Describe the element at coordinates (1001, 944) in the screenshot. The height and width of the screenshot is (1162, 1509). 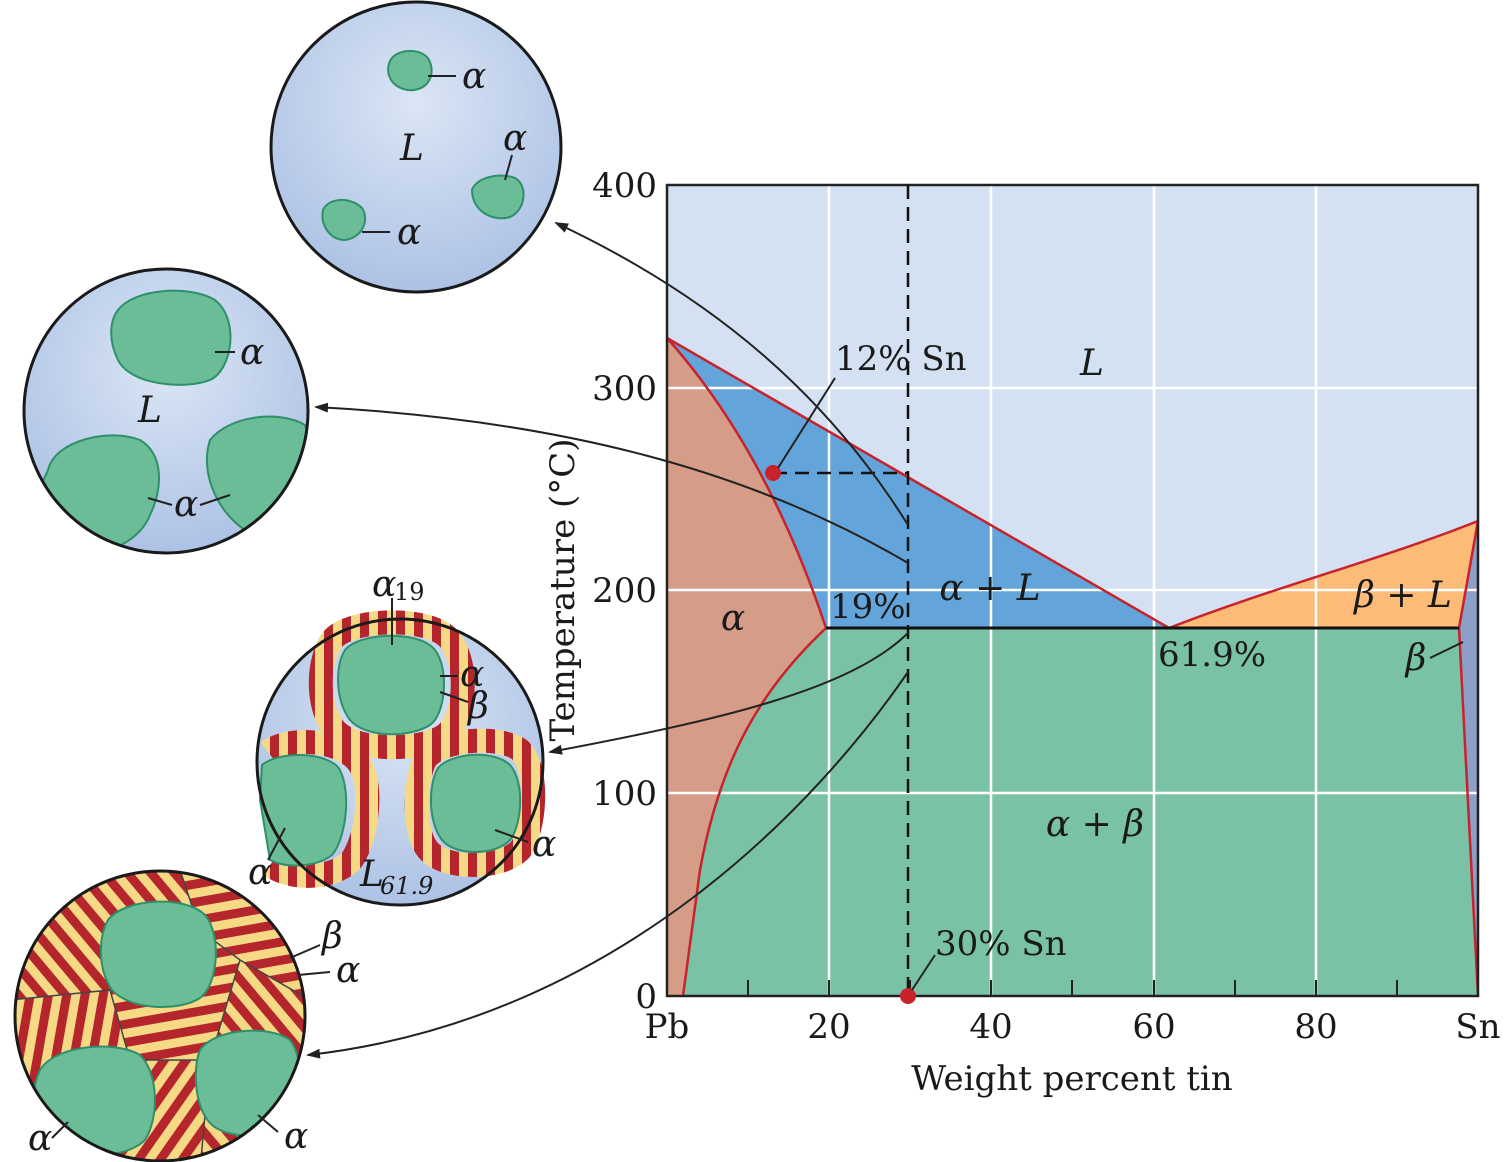
I see `annotation-30-sn: 30% Sn` at that location.